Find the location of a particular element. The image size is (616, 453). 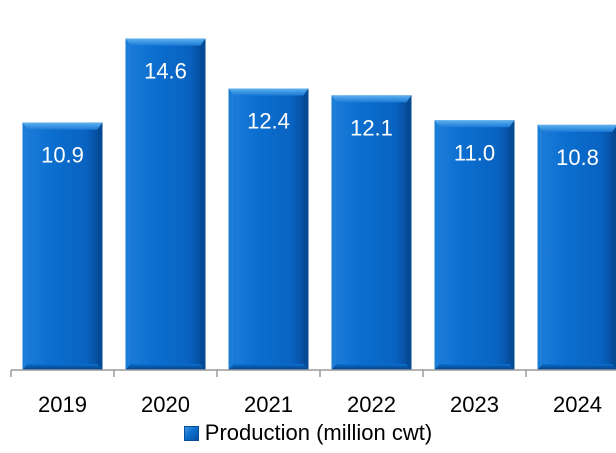

x-tick-label-2019: 2019 is located at coordinates (62, 404).